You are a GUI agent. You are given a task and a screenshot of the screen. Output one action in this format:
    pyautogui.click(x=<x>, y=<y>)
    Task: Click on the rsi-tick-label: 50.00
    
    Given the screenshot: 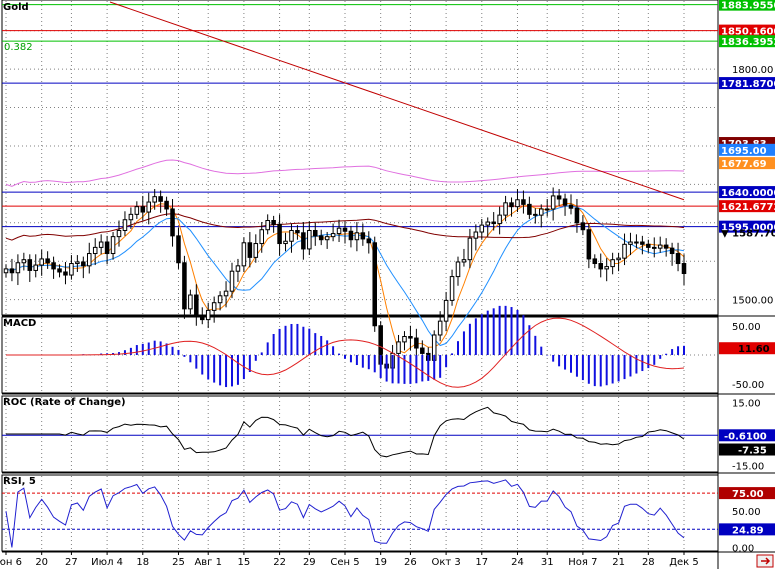 What is the action you would take?
    pyautogui.click(x=746, y=512)
    